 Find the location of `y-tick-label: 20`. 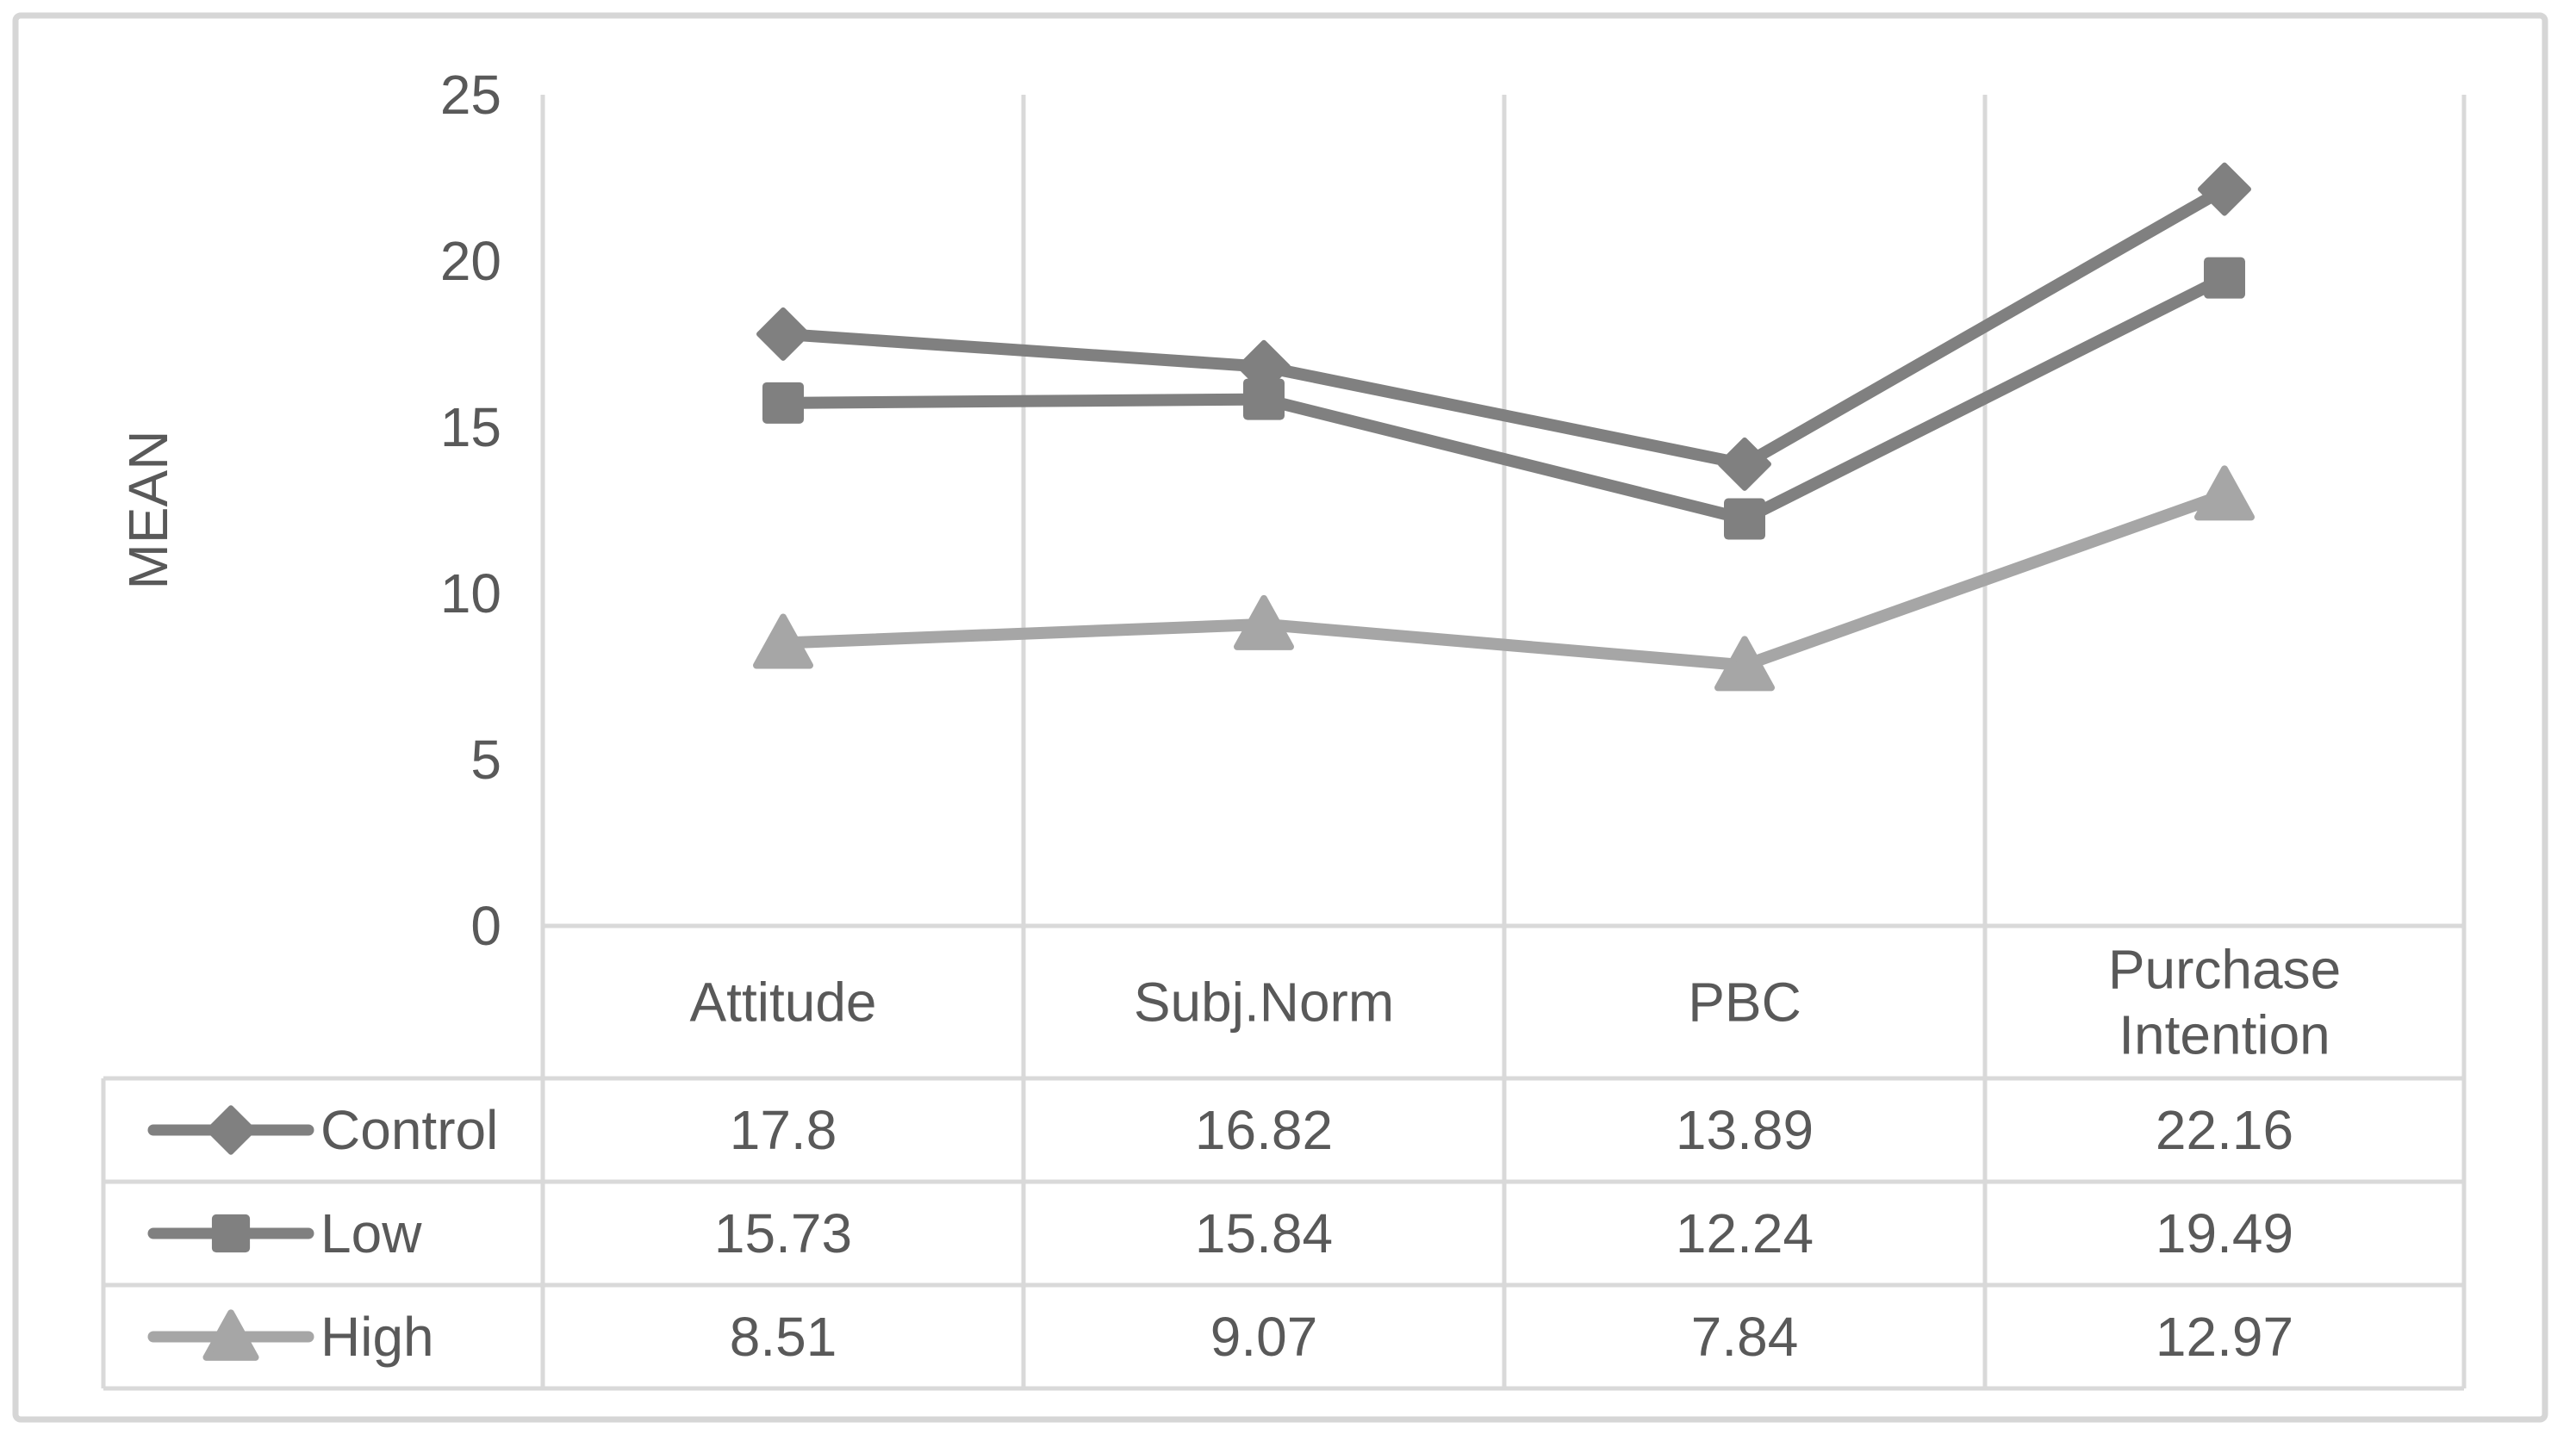

y-tick-label: 20 is located at coordinates (471, 261).